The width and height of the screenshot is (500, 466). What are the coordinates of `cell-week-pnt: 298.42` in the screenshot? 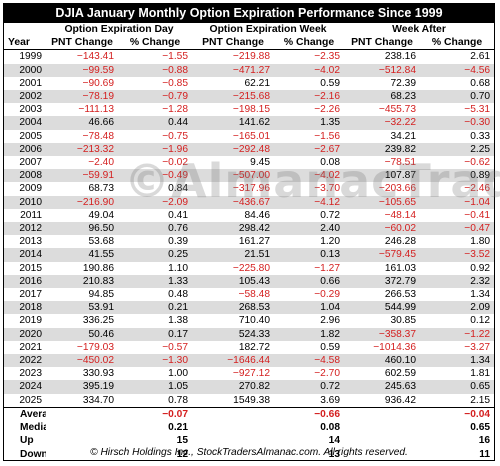 It's located at (233, 229).